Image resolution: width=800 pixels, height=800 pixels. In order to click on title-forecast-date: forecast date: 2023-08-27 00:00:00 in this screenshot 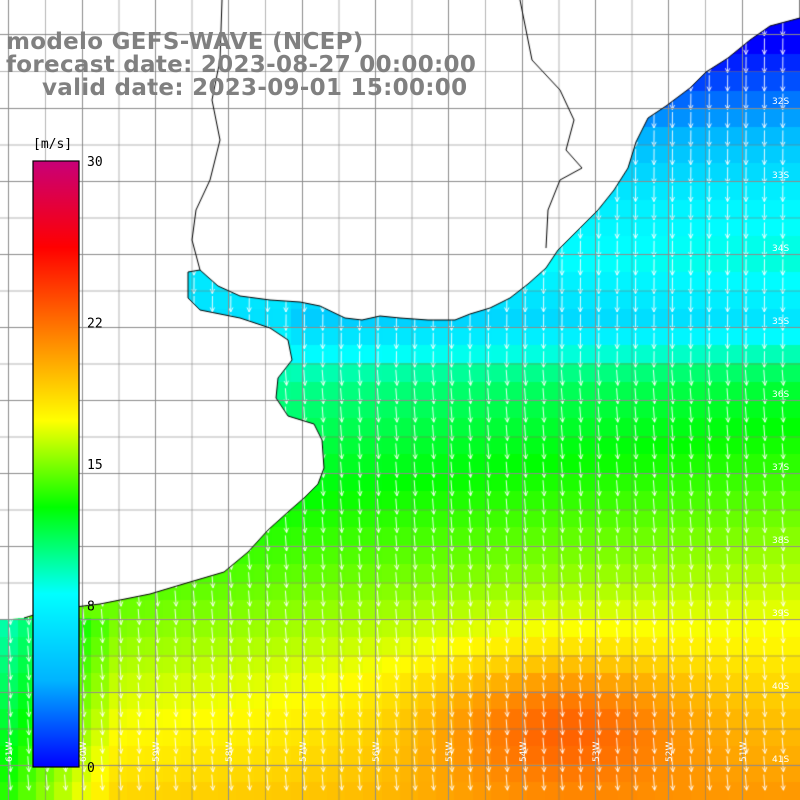, I will do `click(241, 65)`.